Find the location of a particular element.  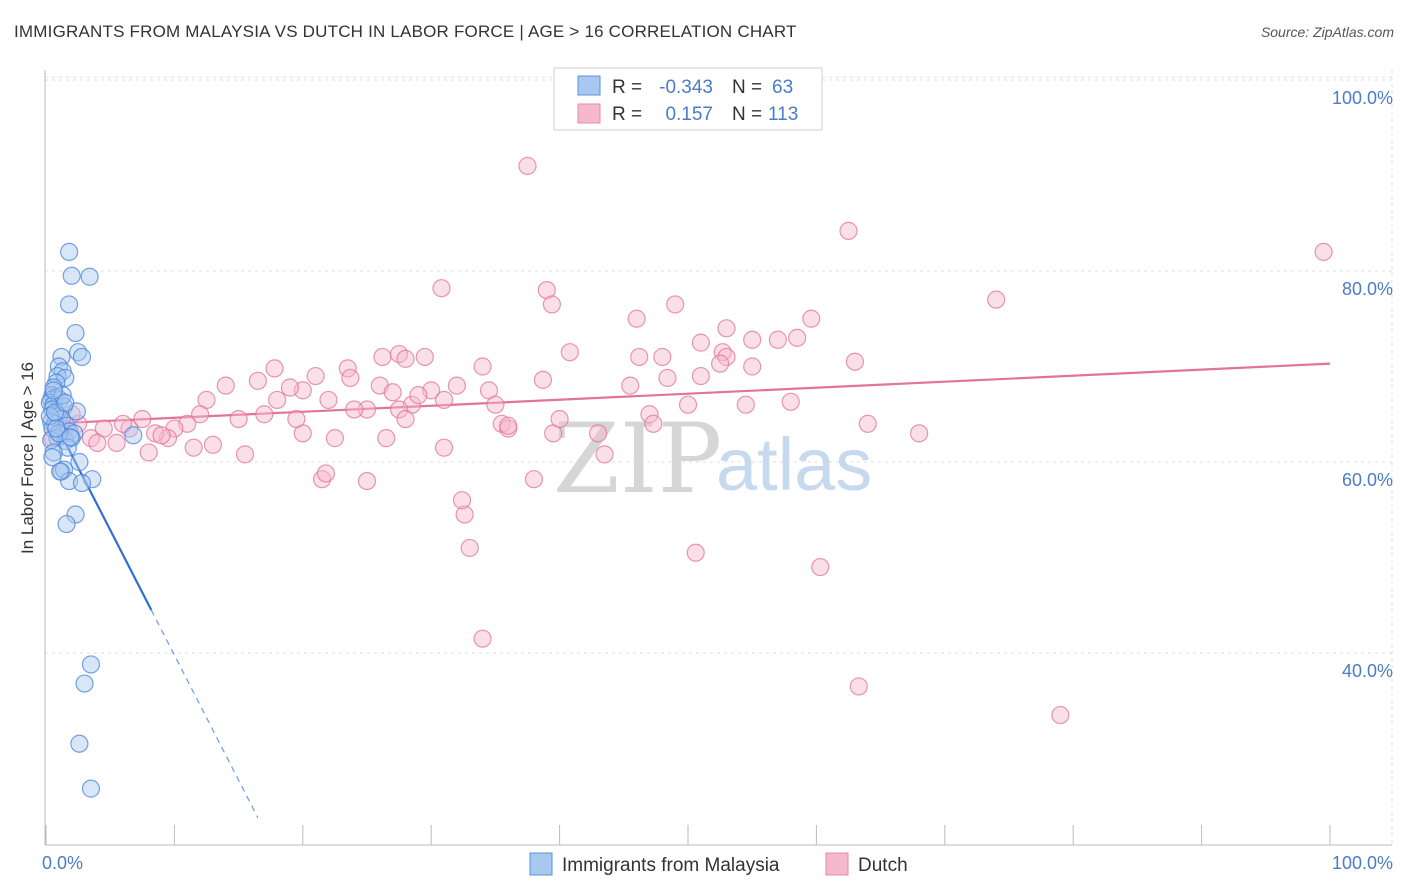

x-tick-label: 0.0% is located at coordinates (62, 863).